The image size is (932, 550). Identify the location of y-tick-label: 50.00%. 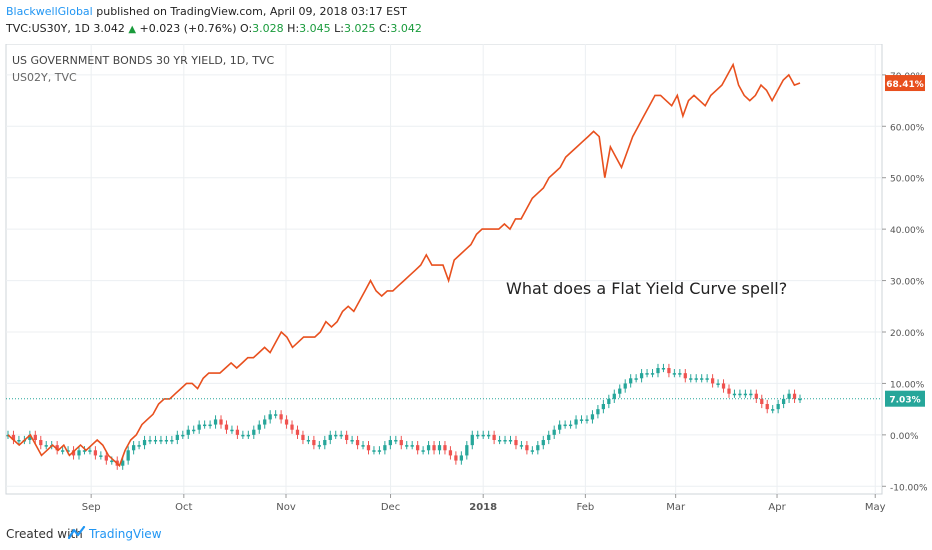
(907, 180).